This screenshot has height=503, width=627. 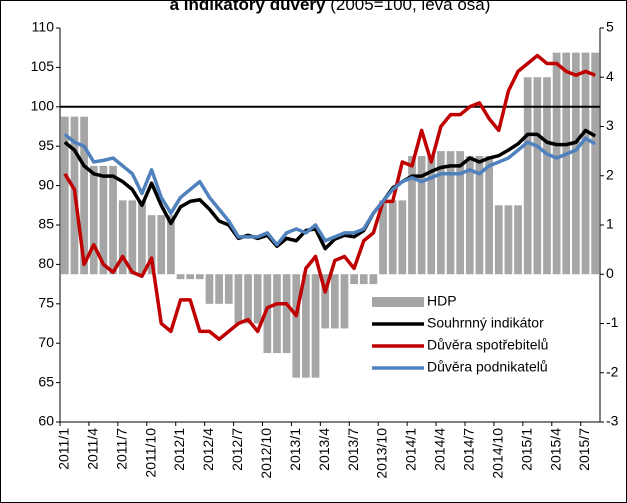 I want to click on y-tick-label: 60, so click(x=46, y=421).